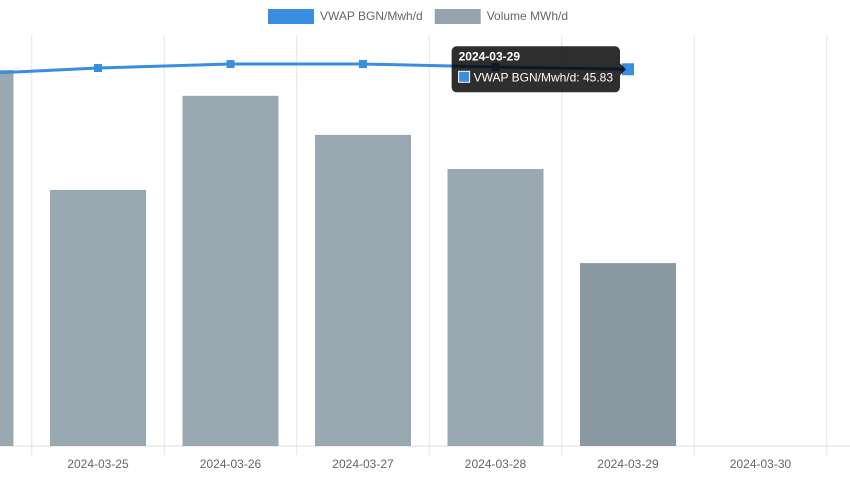 This screenshot has height=480, width=850. I want to click on legend-label: Volume MWh/d, so click(527, 16).